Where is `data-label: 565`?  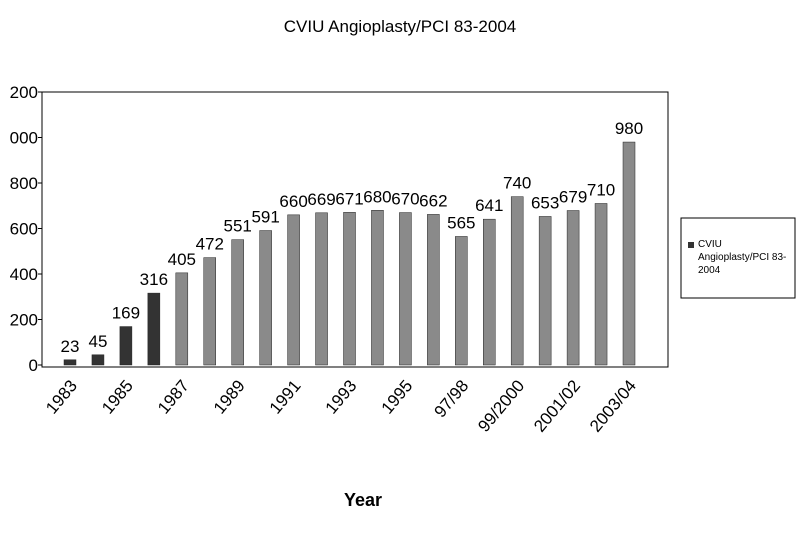
data-label: 565 is located at coordinates (461, 222).